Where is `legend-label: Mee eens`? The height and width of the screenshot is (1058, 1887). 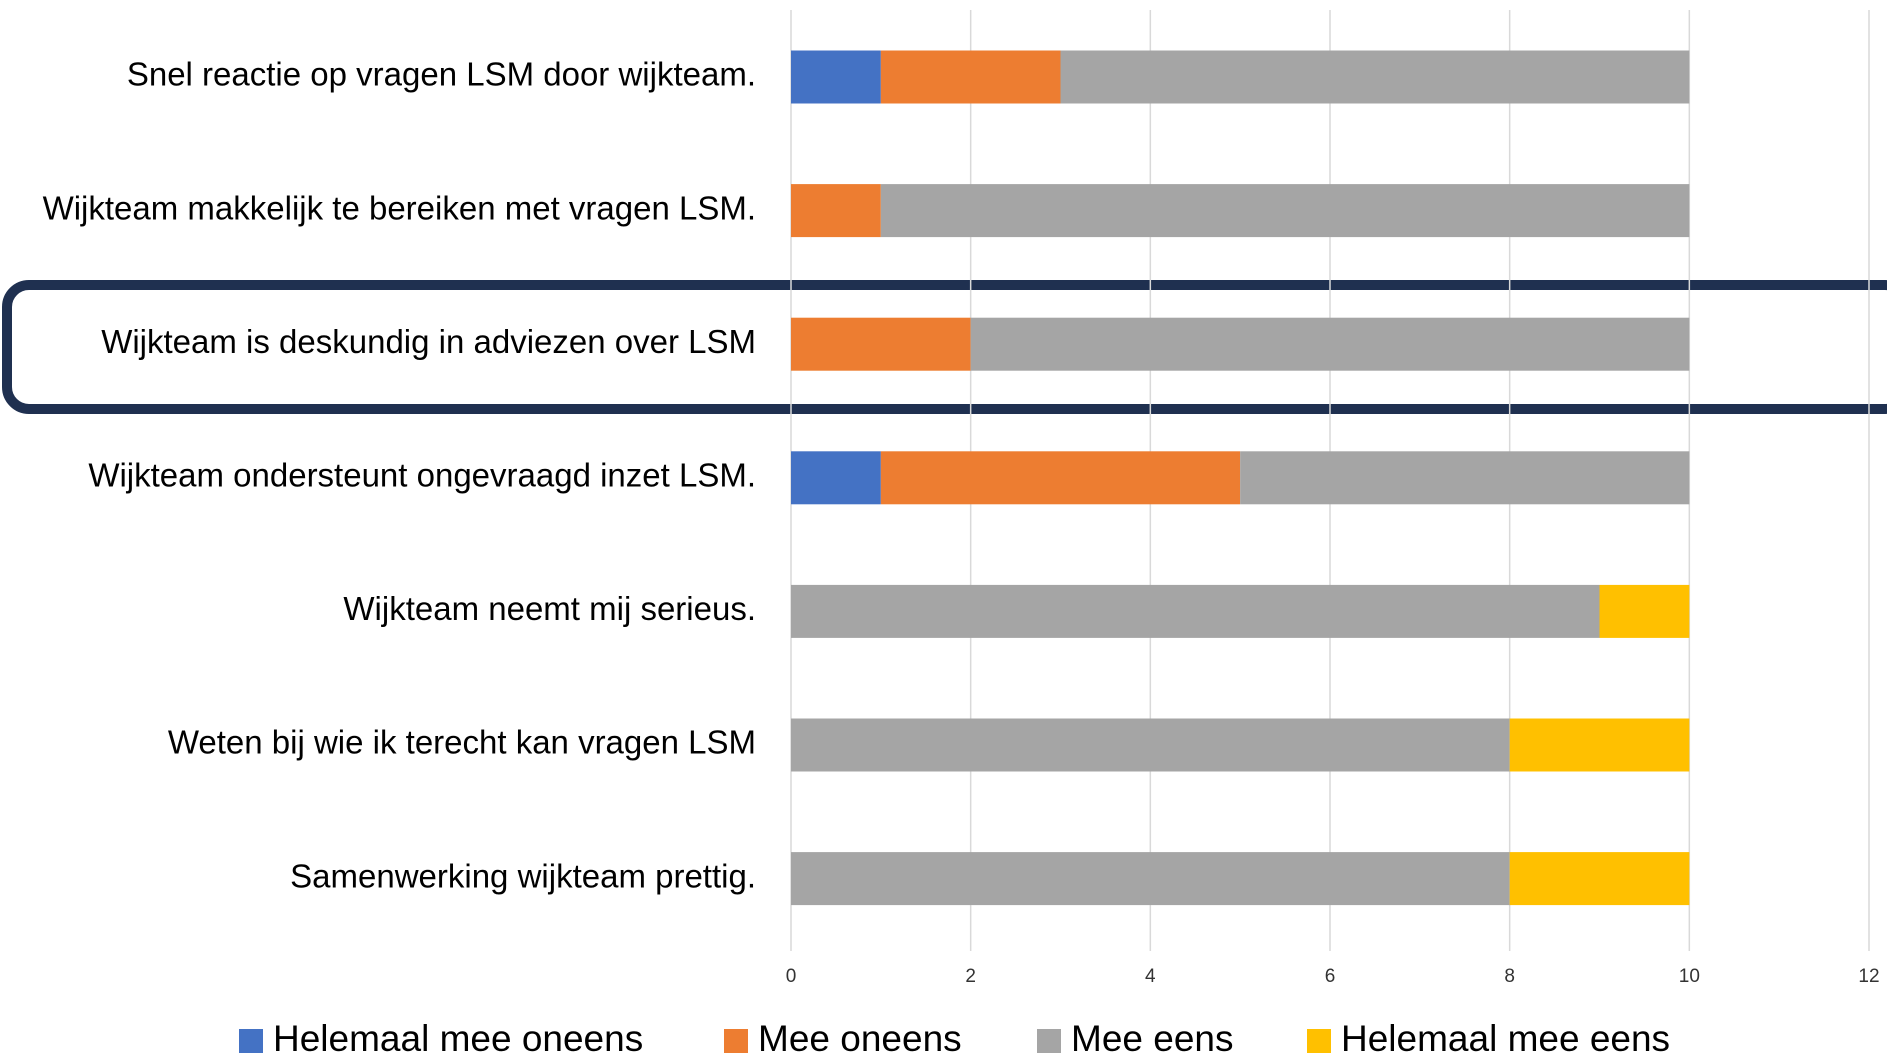
legend-label: Mee eens is located at coordinates (1152, 1038).